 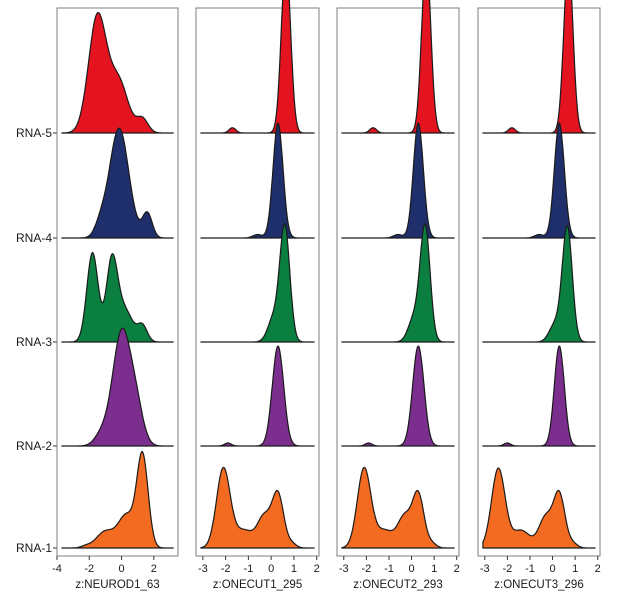 I want to click on ylabel-rna-2: RNA-2, so click(x=34, y=446).